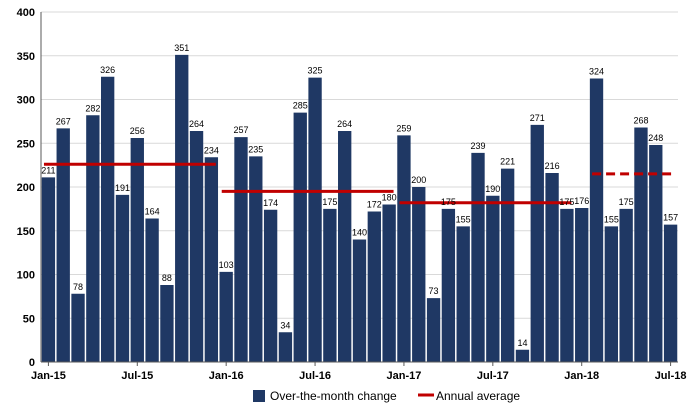 This screenshot has height=409, width=700. Describe the element at coordinates (359, 233) in the screenshot. I see `bar-value-label: 140` at that location.